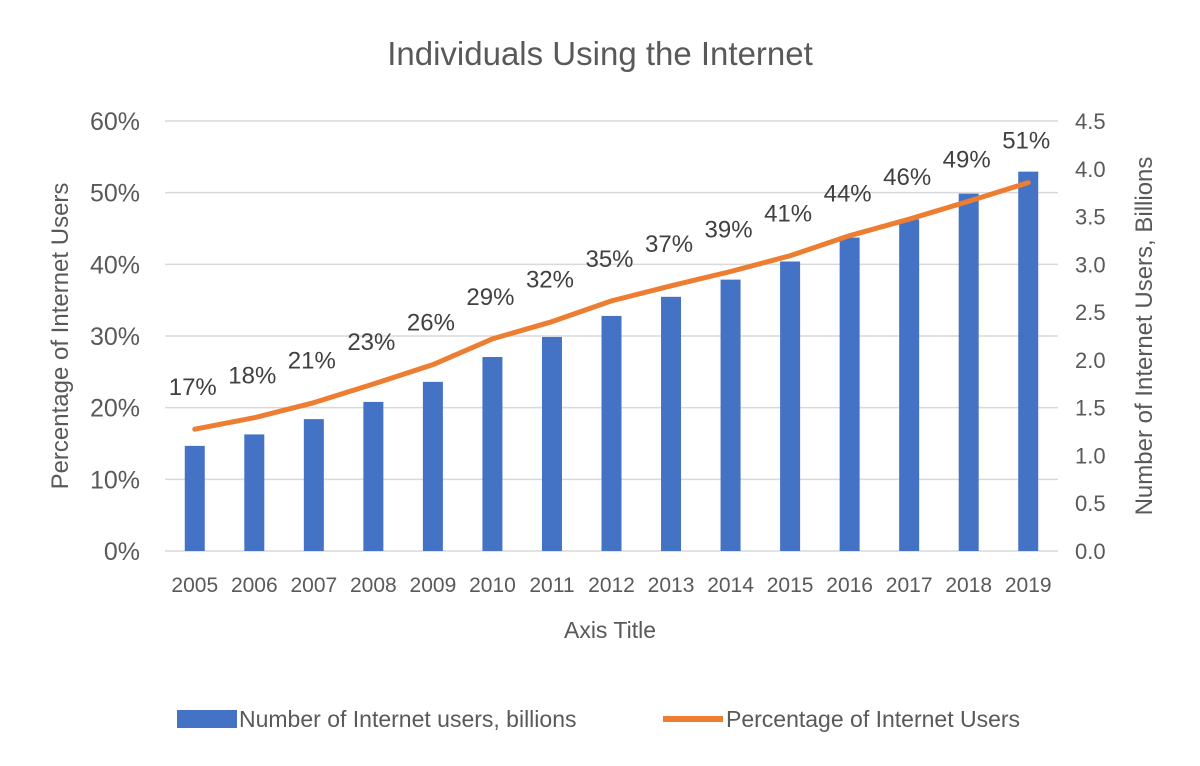 The width and height of the screenshot is (1200, 766). I want to click on legend-swatch-bar, so click(207, 719).